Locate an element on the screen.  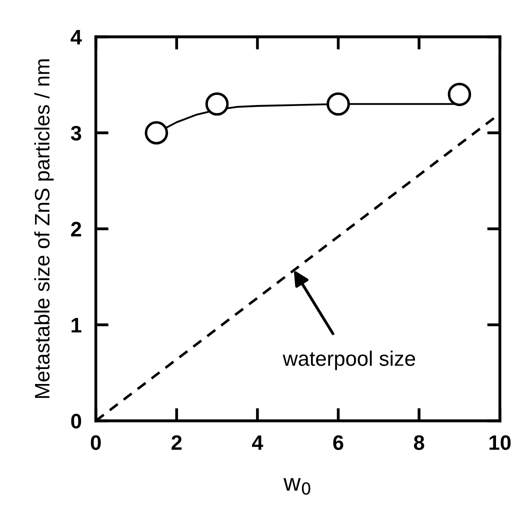
x-tick-label: 4 is located at coordinates (258, 442).